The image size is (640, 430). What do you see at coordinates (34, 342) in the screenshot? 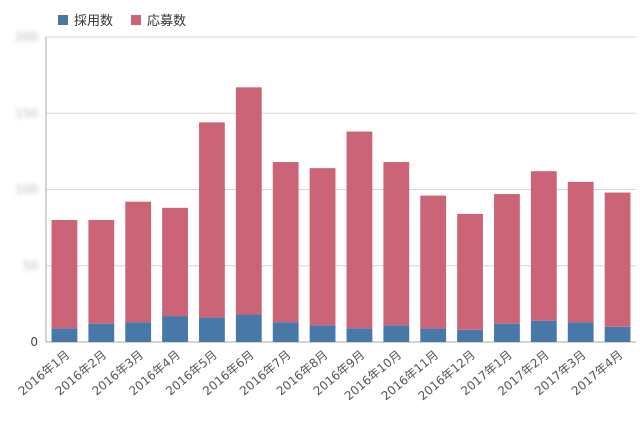
I see `y-tick-label: 0` at bounding box center [34, 342].